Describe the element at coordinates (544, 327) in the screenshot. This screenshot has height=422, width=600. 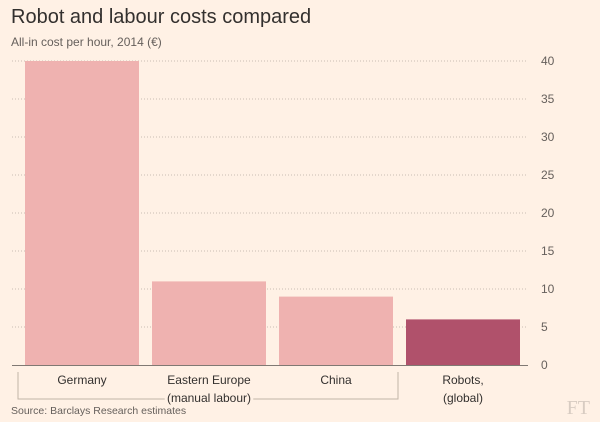
I see `y-tick-label: 5` at that location.